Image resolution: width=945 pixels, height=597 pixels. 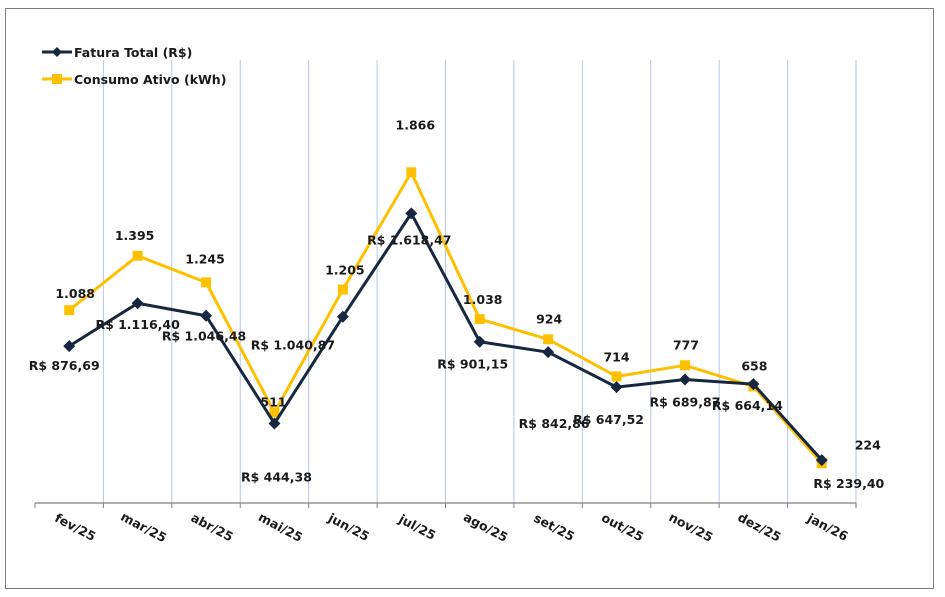 I want to click on data-label: R$ 876,69, so click(x=64, y=365).